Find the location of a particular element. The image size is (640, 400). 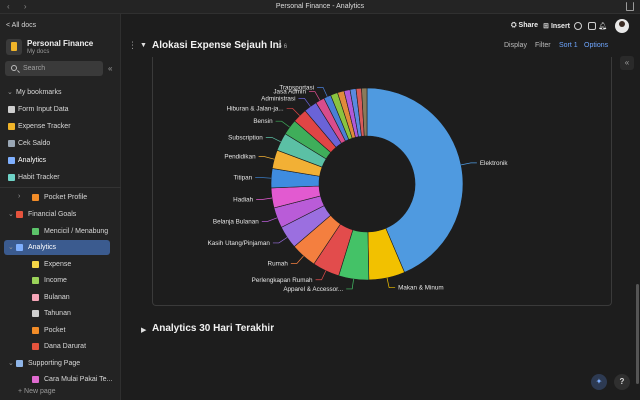

chevron-right-icon: › is located at coordinates (19, 196).